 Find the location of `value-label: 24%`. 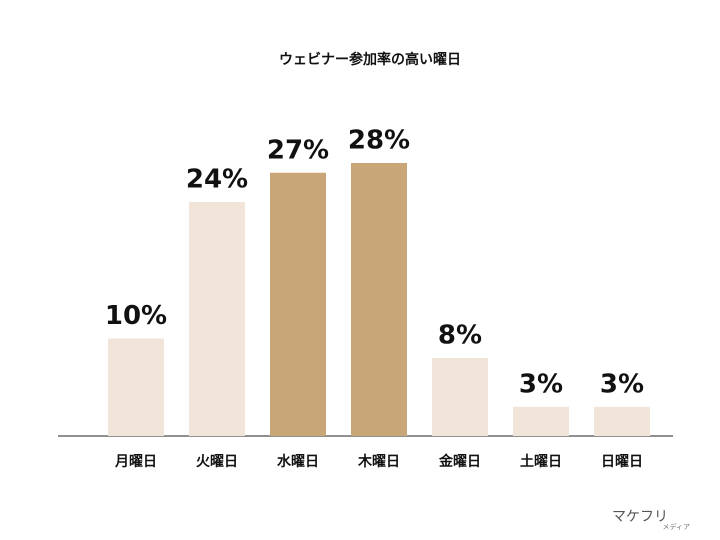

value-label: 24% is located at coordinates (217, 180).